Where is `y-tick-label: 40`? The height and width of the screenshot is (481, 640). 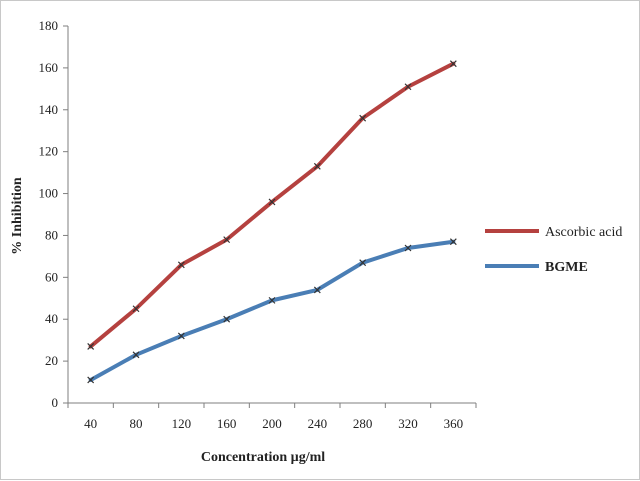
y-tick-label: 40 is located at coordinates (51, 318).